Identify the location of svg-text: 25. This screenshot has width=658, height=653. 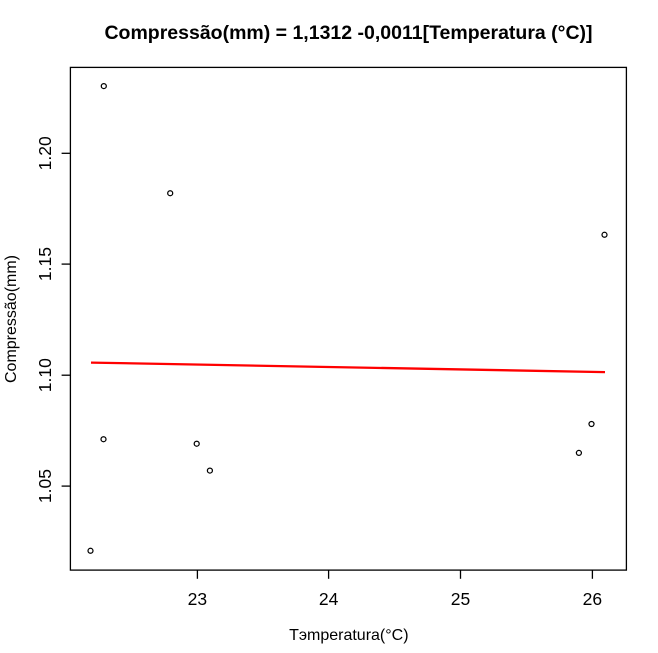
(460, 599).